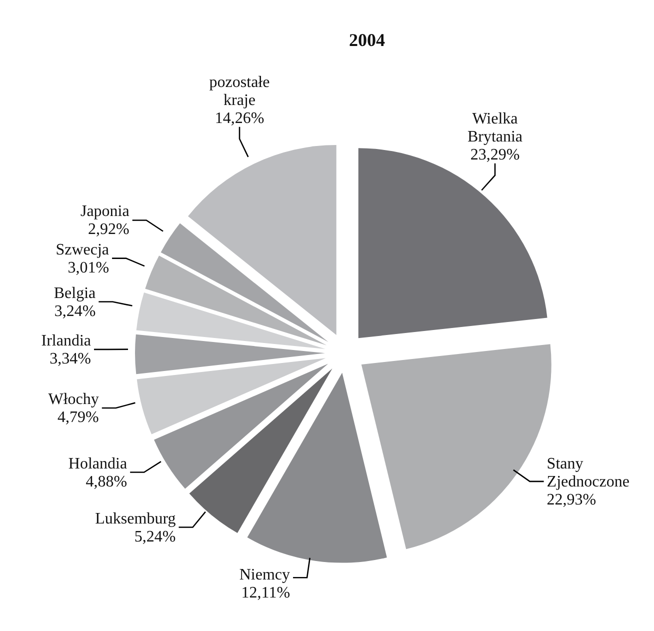  I want to click on data-label: 3,34%, so click(71, 359).